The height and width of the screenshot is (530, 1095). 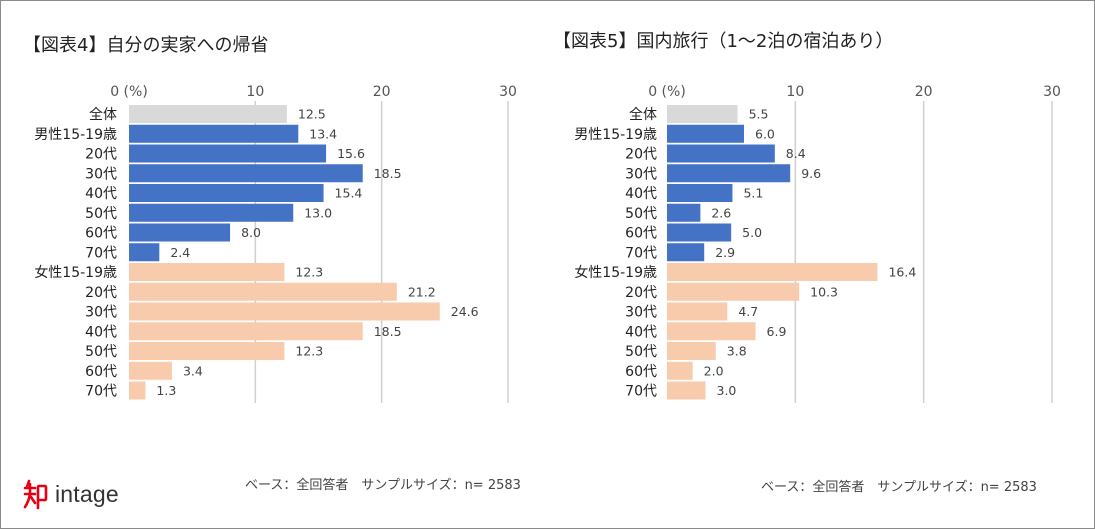 I want to click on value-label-15: 3.0, so click(x=727, y=390).